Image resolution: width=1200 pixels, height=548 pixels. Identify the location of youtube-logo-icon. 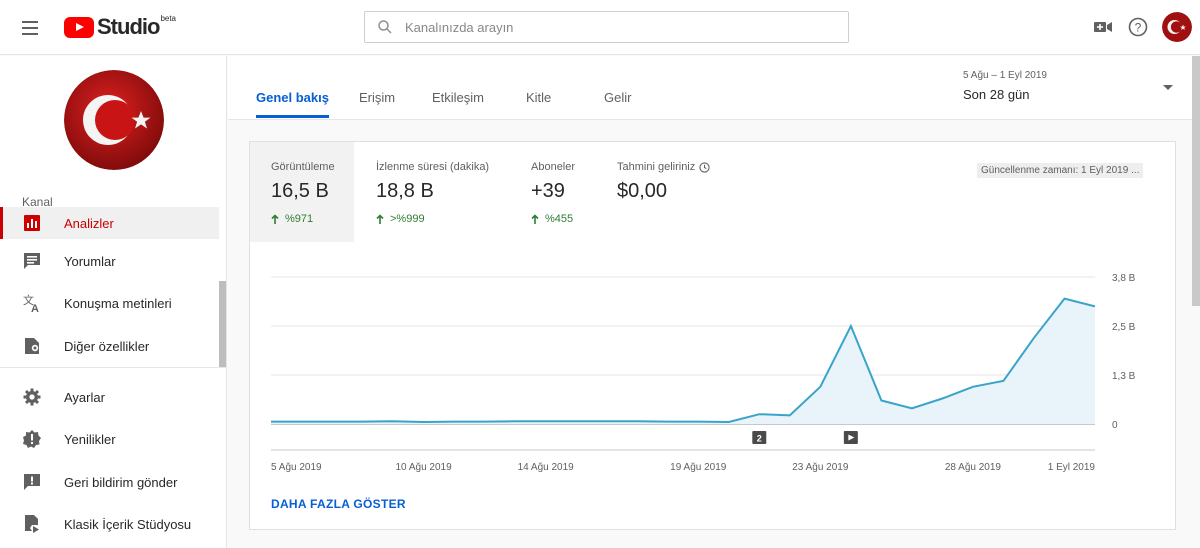
(79, 27).